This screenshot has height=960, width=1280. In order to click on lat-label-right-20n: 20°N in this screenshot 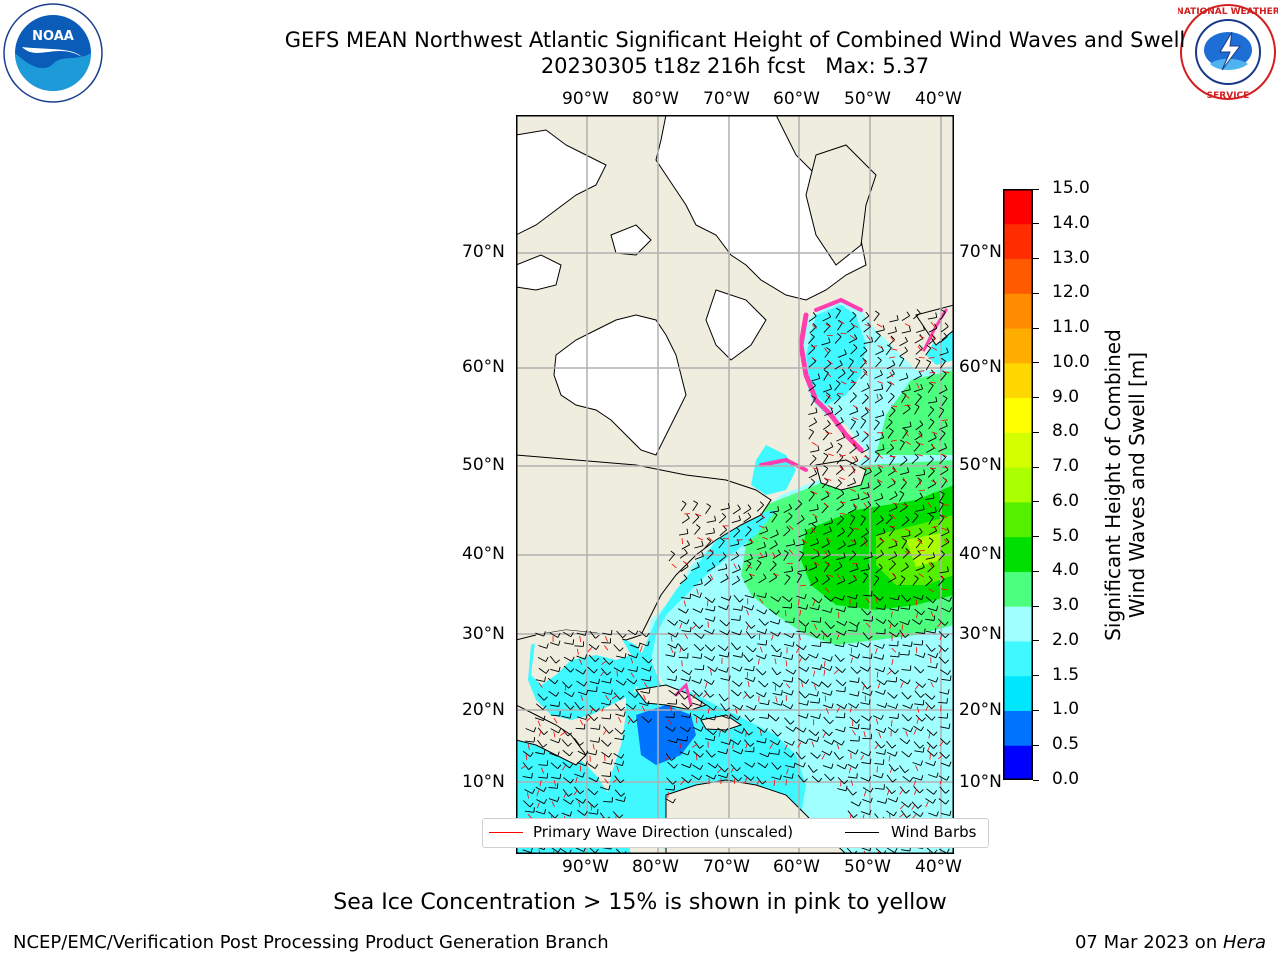, I will do `click(980, 710)`.